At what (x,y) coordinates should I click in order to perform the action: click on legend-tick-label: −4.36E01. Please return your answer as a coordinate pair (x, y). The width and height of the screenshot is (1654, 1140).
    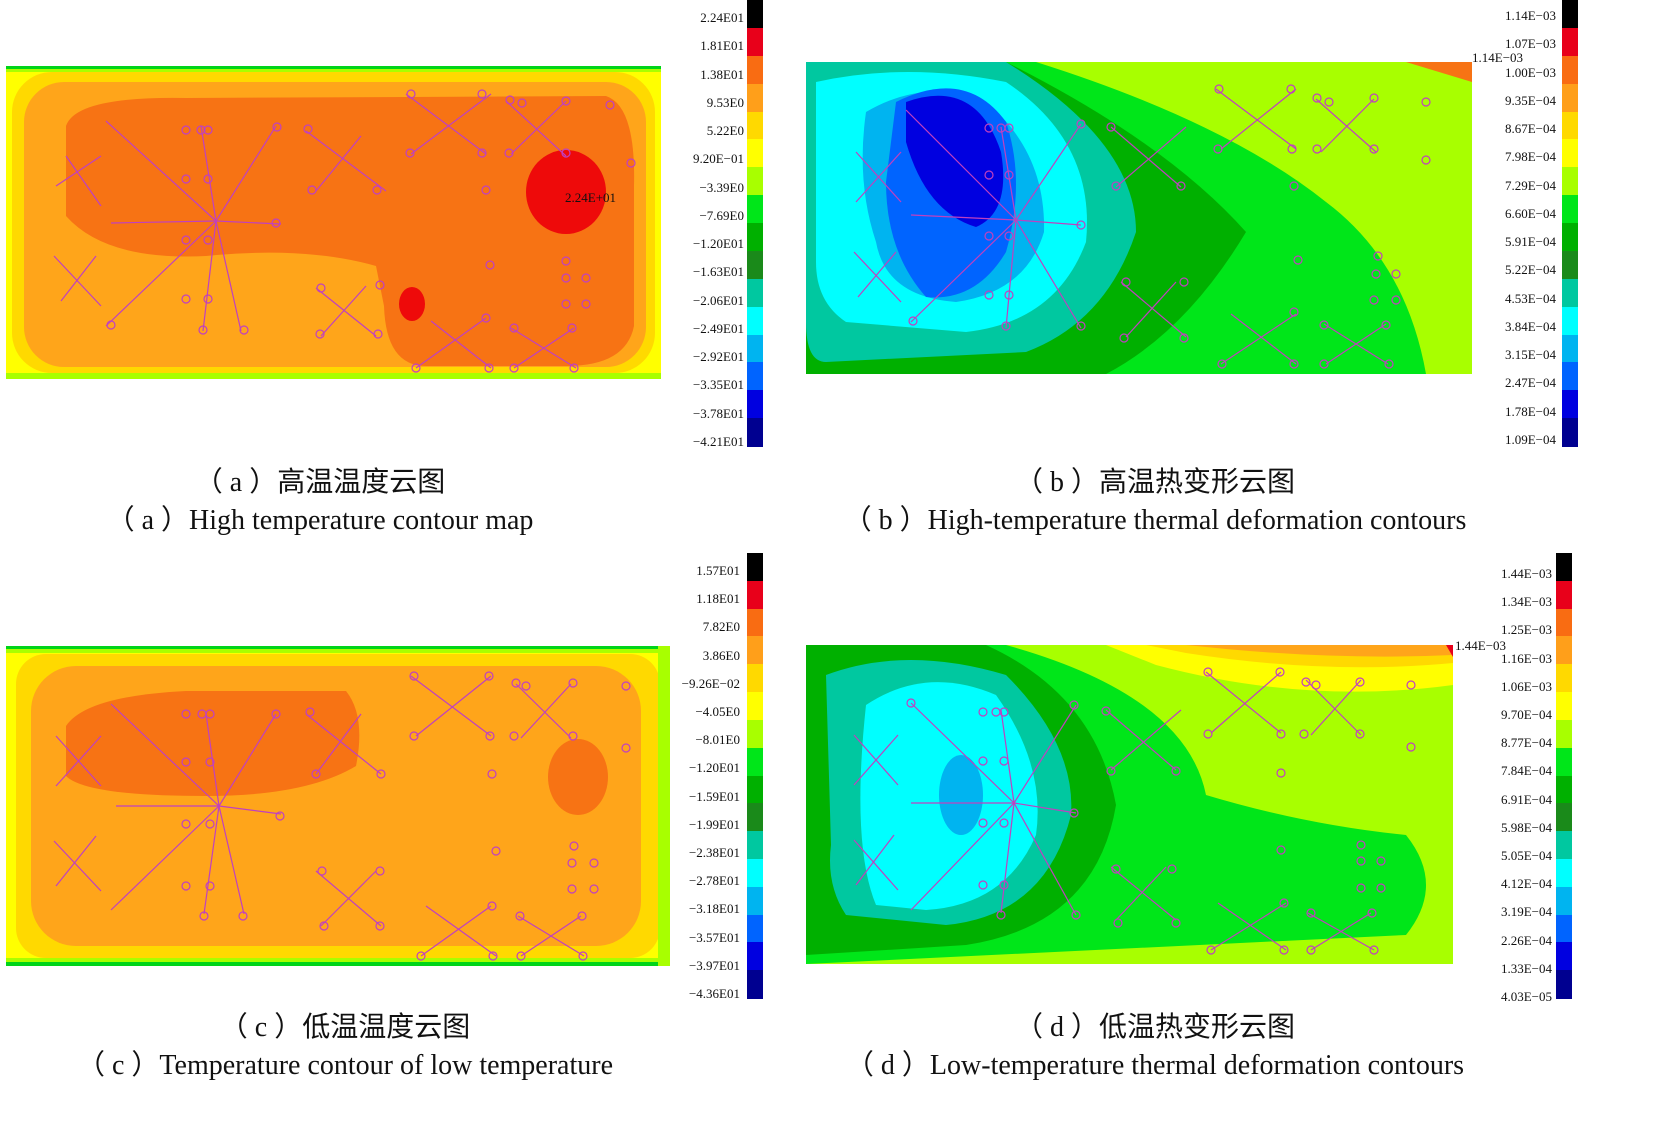
    Looking at the image, I should click on (714, 993).